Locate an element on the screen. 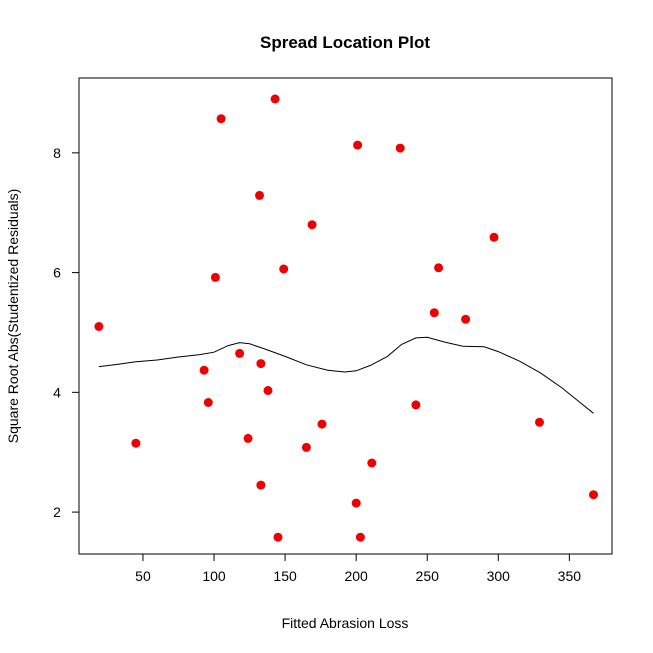  x-tick-label: 50 is located at coordinates (143, 576).